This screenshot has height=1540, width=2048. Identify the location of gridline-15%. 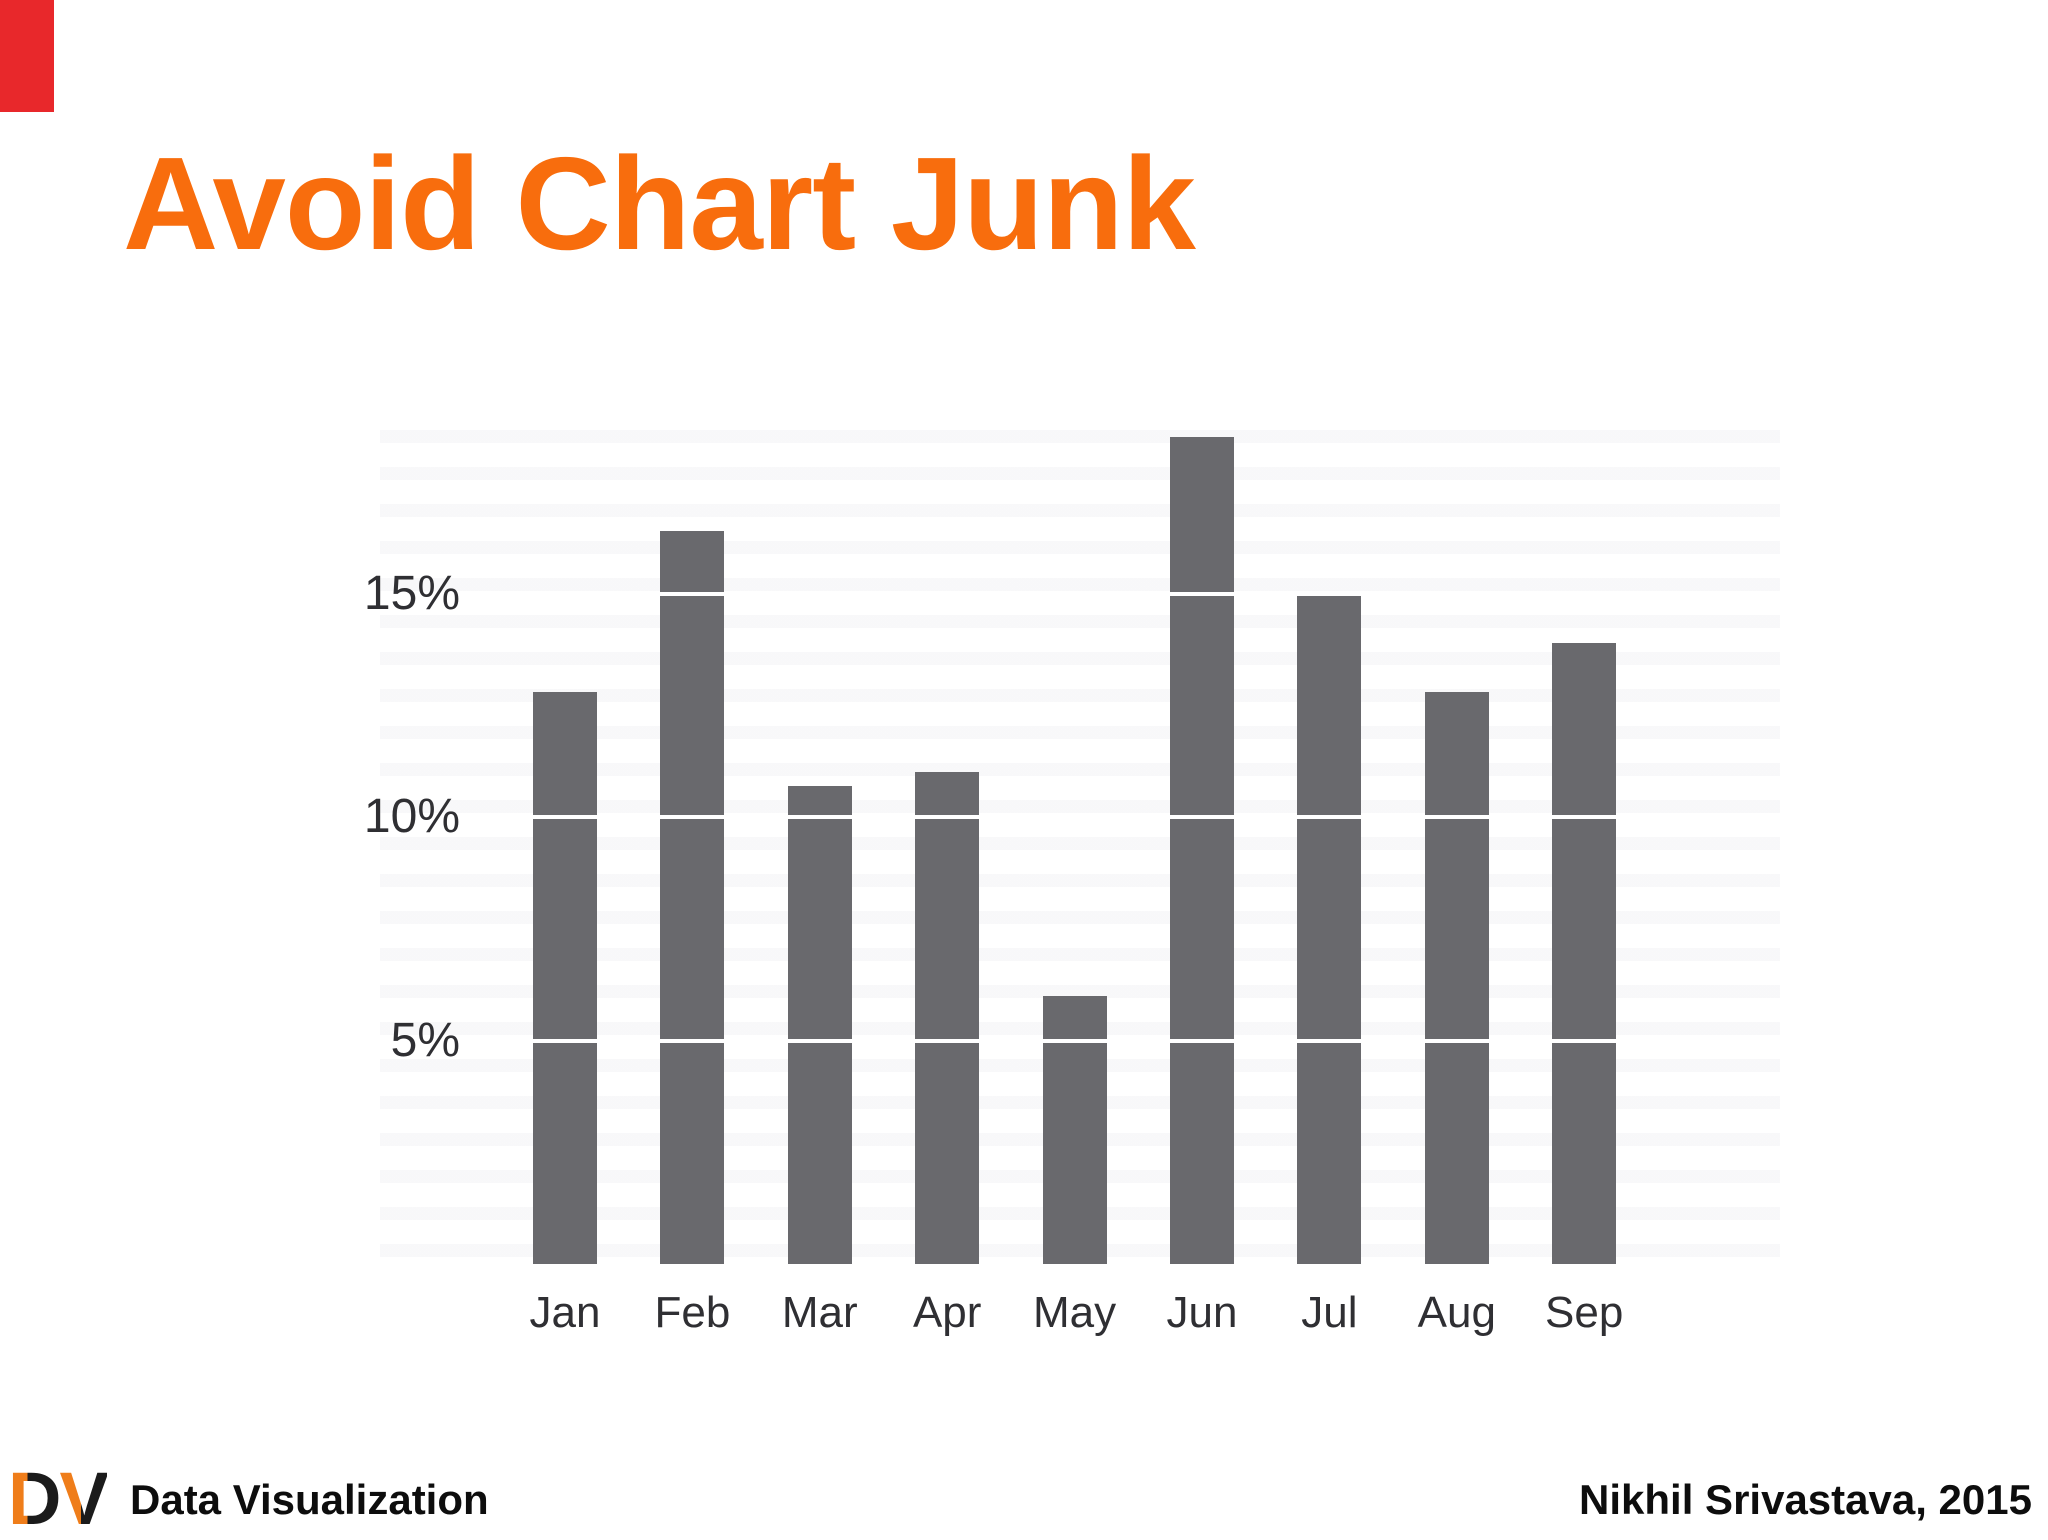
(1095, 593).